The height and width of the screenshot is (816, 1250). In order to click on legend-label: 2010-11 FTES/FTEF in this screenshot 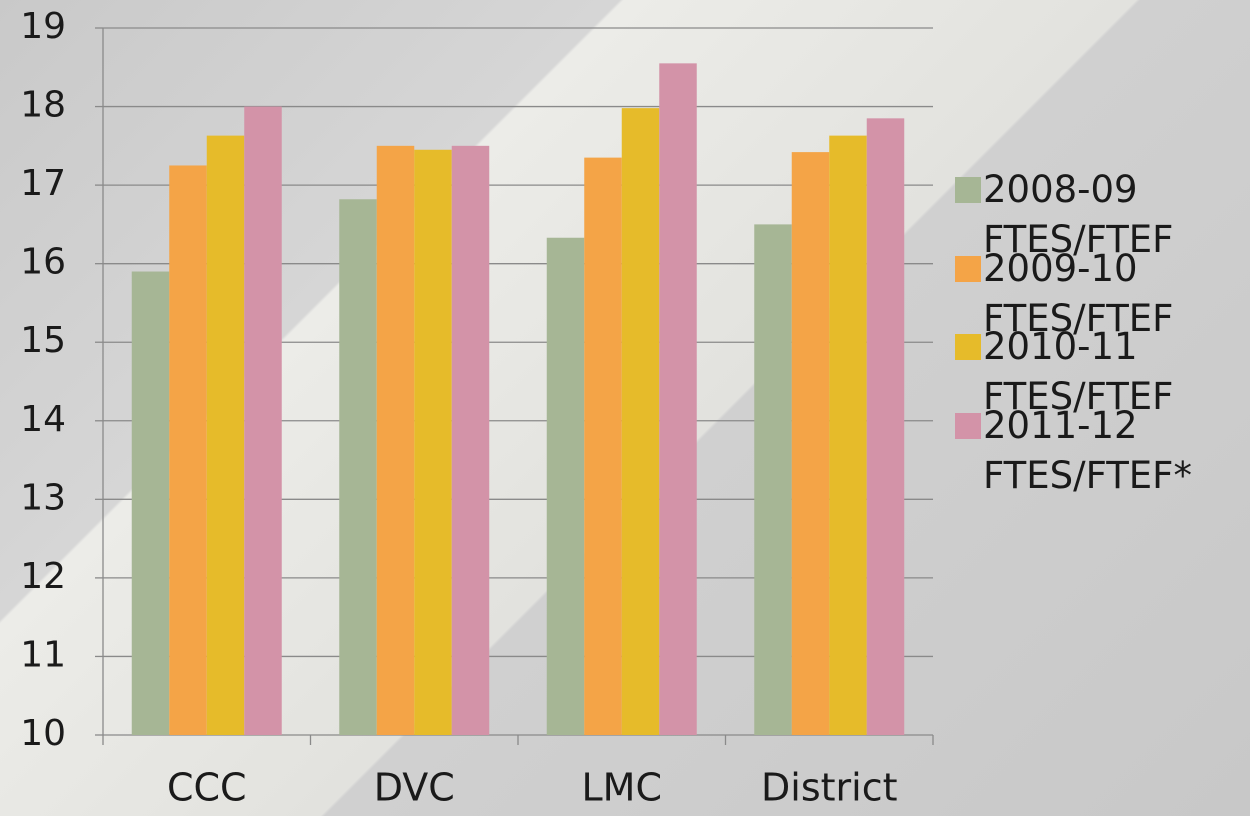, I will do `click(1078, 371)`.